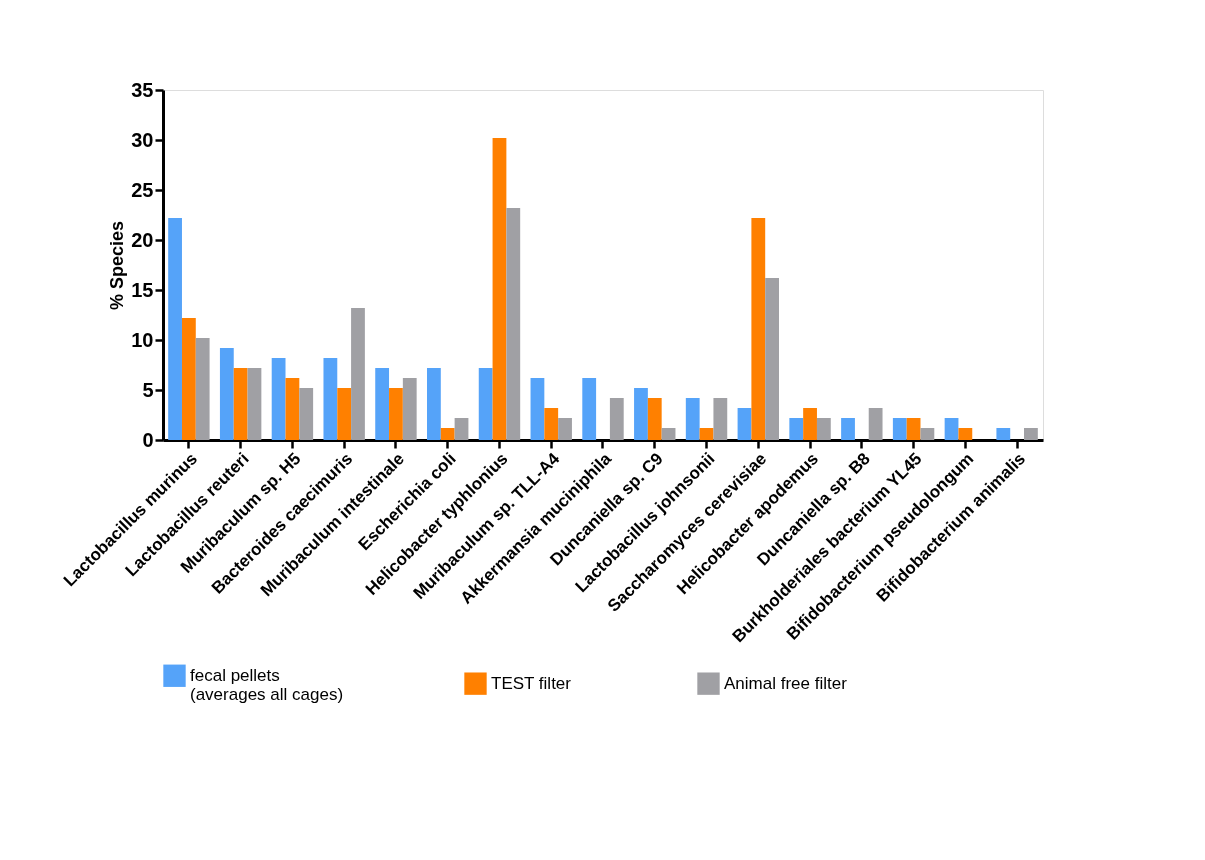 The image size is (1205, 860). What do you see at coordinates (531, 683) in the screenshot?
I see `legend-label: TEST filter` at bounding box center [531, 683].